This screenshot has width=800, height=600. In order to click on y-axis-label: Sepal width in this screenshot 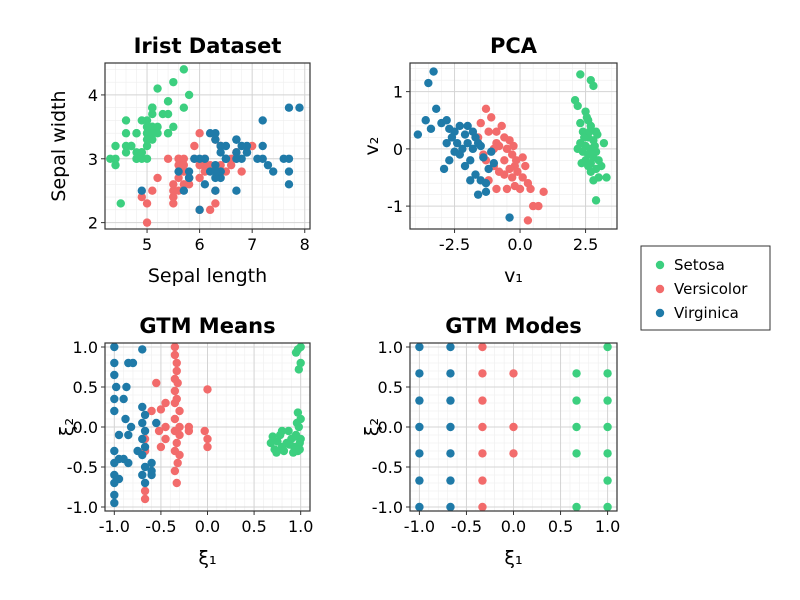, I will do `click(59, 145)`.